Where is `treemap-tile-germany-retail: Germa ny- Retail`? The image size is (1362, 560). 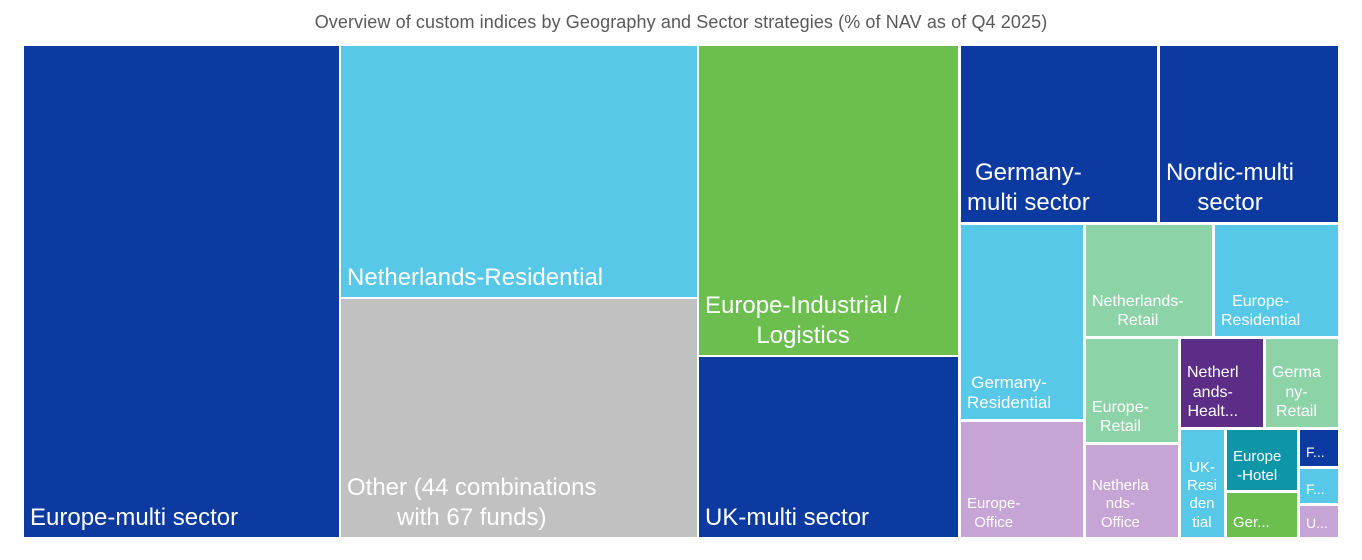
treemap-tile-germany-retail: Germa ny- Retail is located at coordinates (1302, 383).